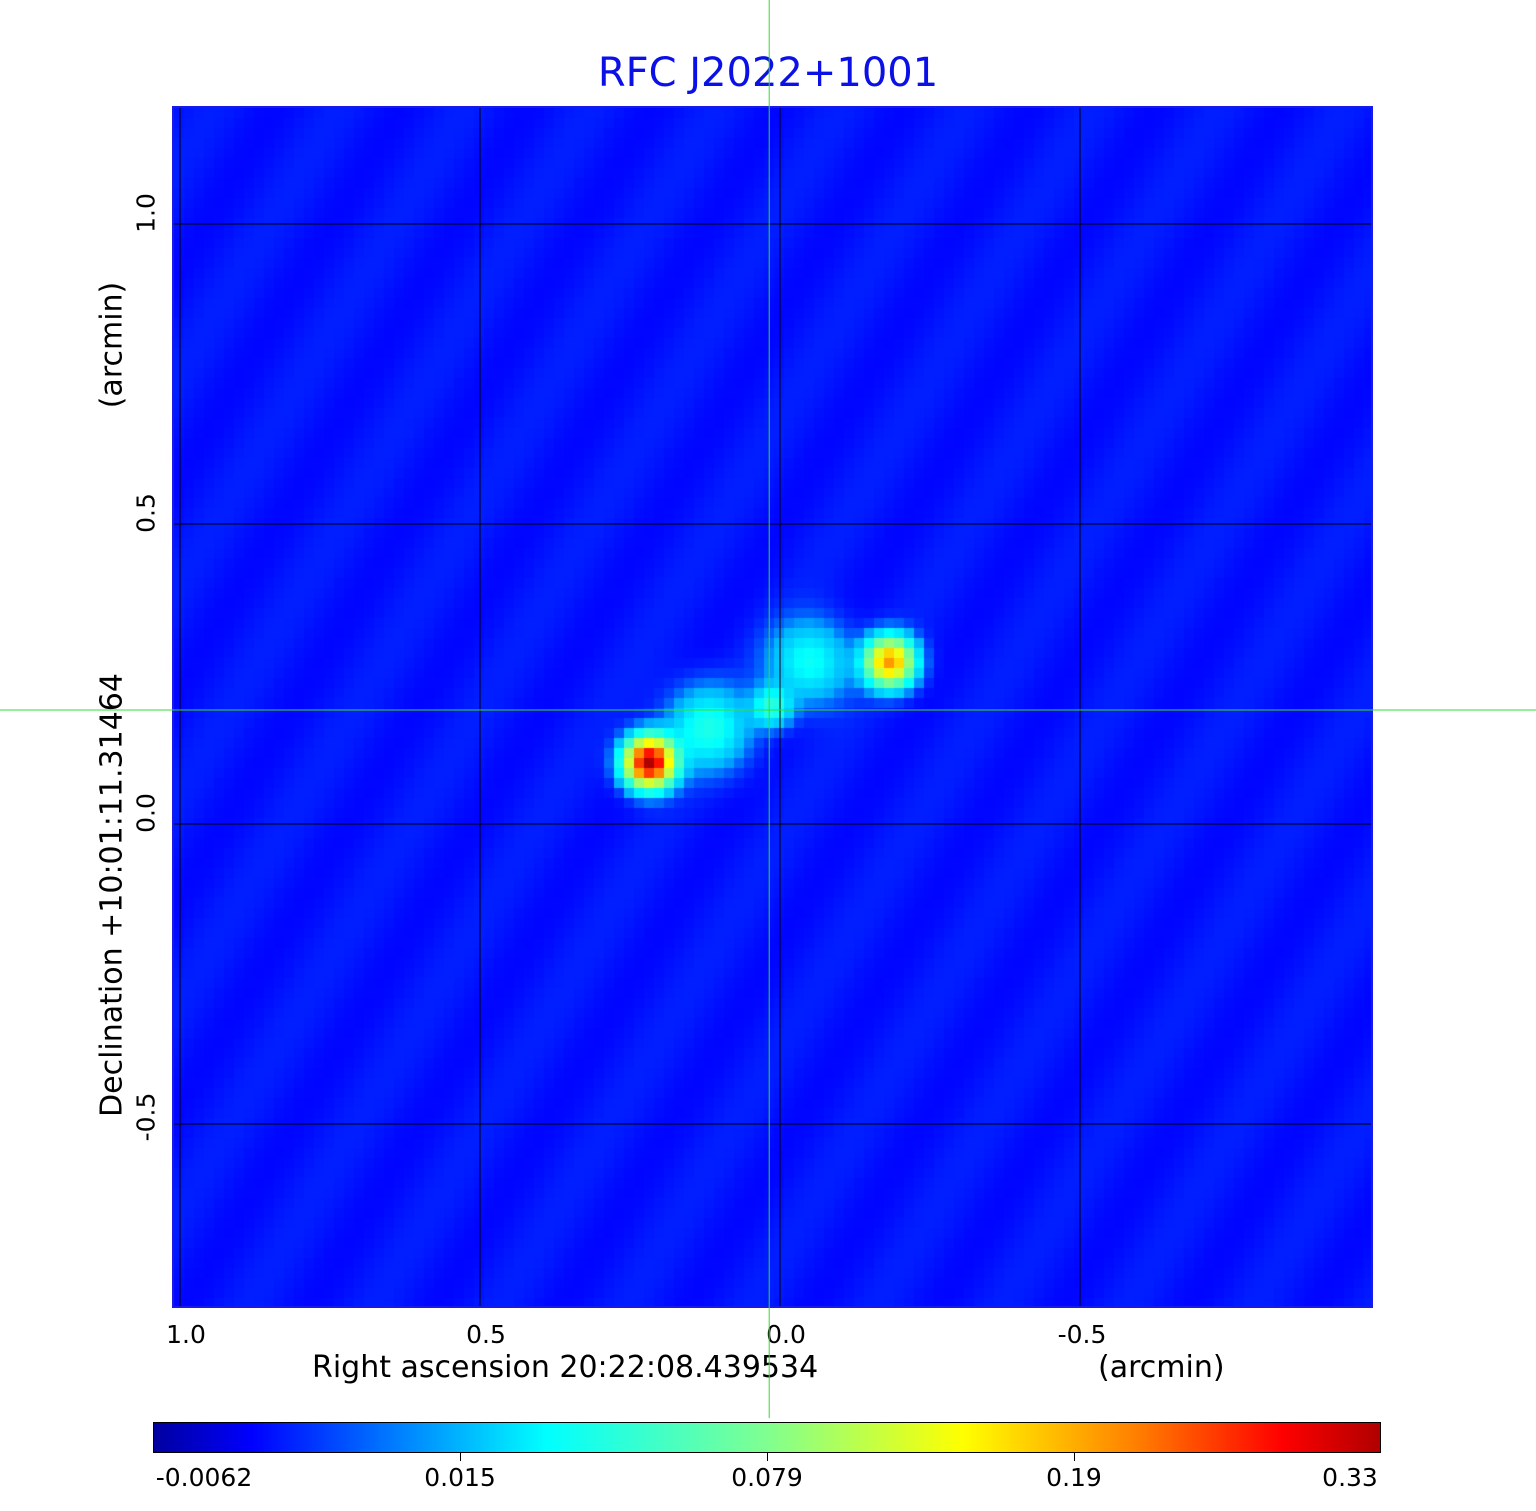 This screenshot has width=1536, height=1511. I want to click on y-tick-label: 1.0, so click(146, 213).